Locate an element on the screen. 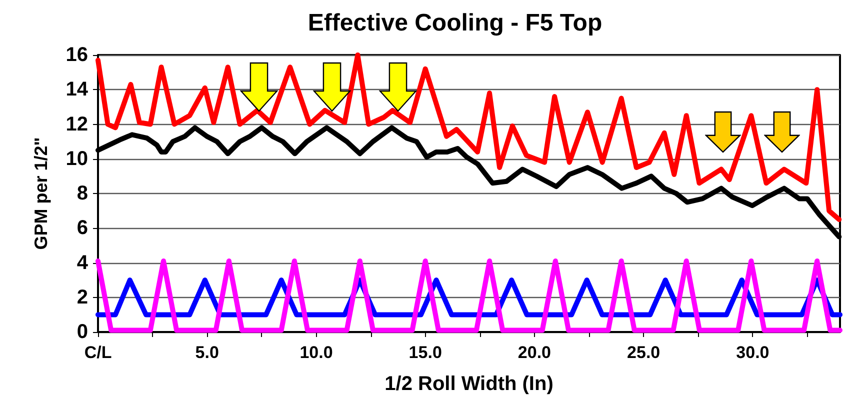 This screenshot has width=855, height=414. x-tick-label: 20.0 is located at coordinates (535, 352).